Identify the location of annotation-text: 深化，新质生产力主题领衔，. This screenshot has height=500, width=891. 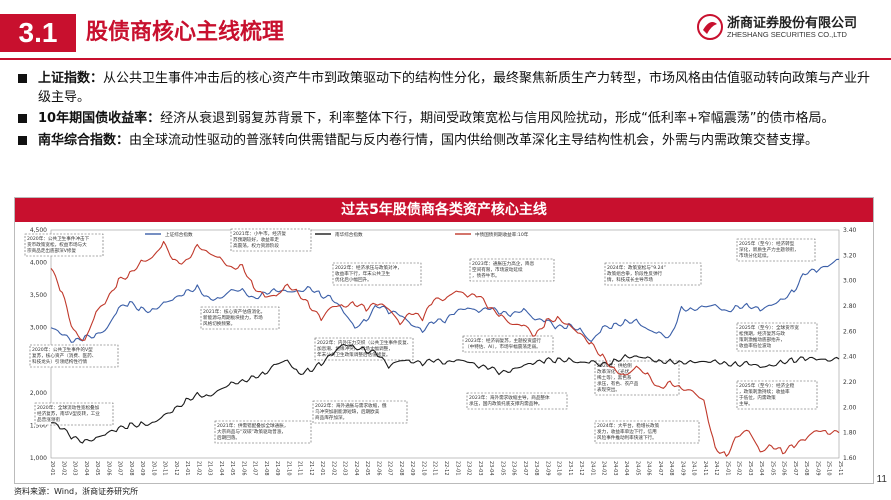
(769, 249).